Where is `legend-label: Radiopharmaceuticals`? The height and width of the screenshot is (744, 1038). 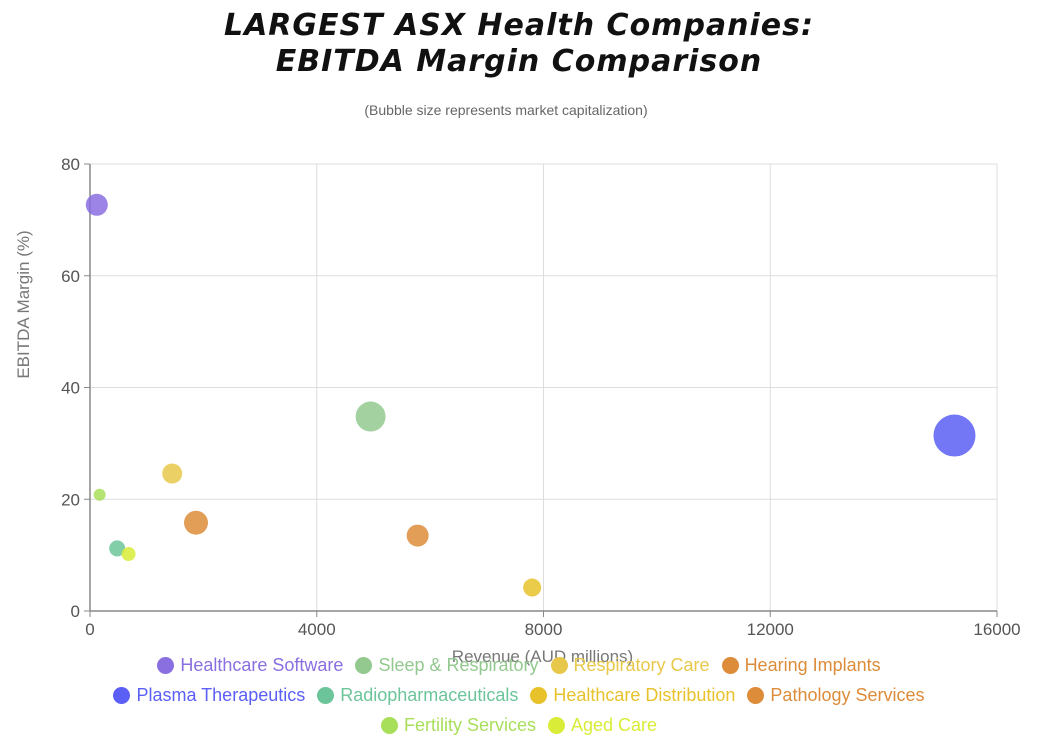 legend-label: Radiopharmaceuticals is located at coordinates (429, 694).